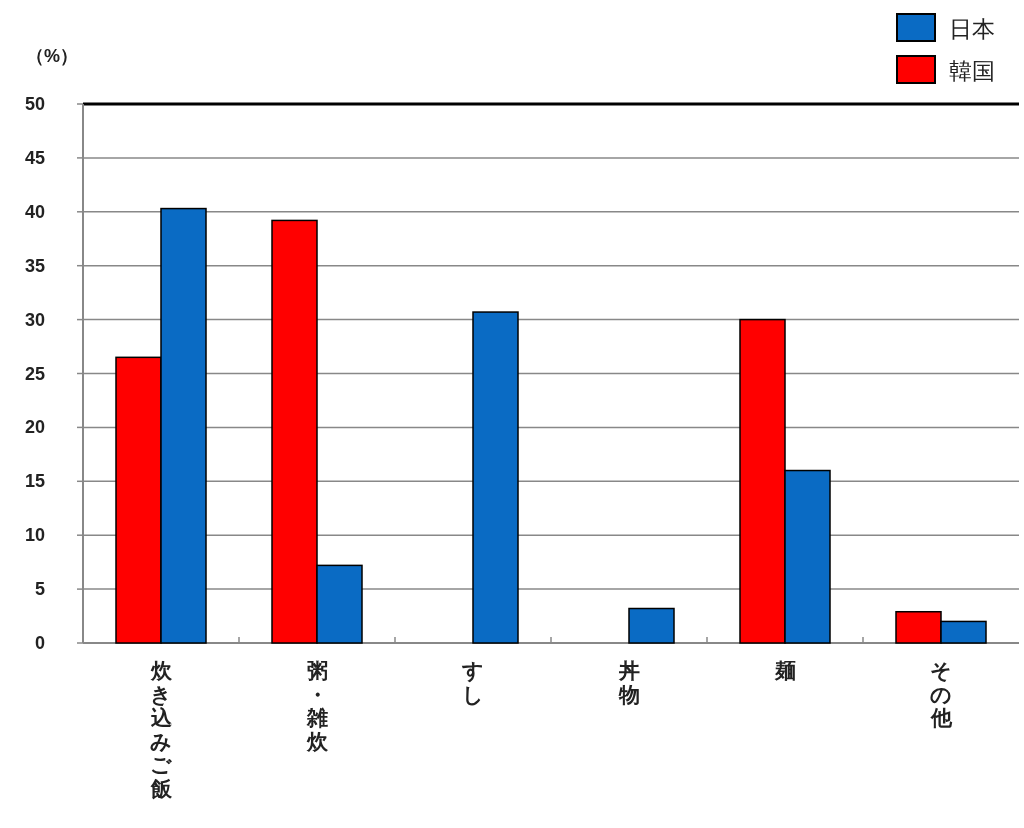  What do you see at coordinates (39, 643) in the screenshot?
I see `y-tick-label: 0` at bounding box center [39, 643].